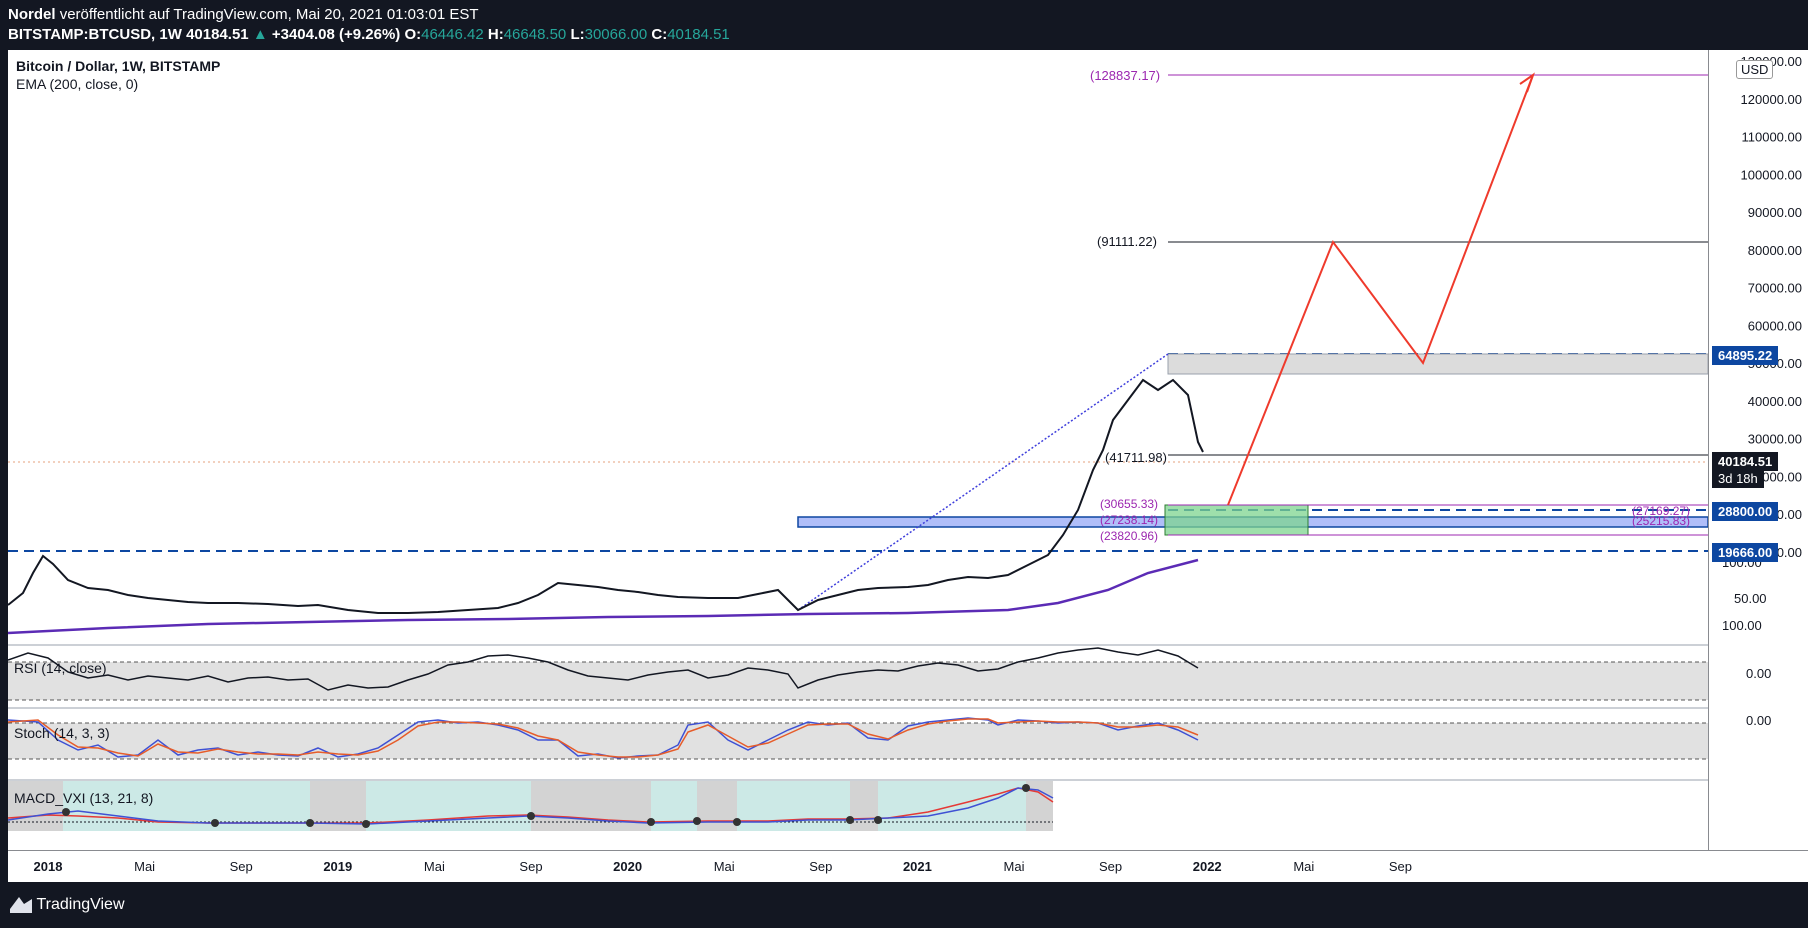 This screenshot has width=1808, height=928. What do you see at coordinates (1136, 457) in the screenshot?
I see `label-current-level: (41711.98)` at bounding box center [1136, 457].